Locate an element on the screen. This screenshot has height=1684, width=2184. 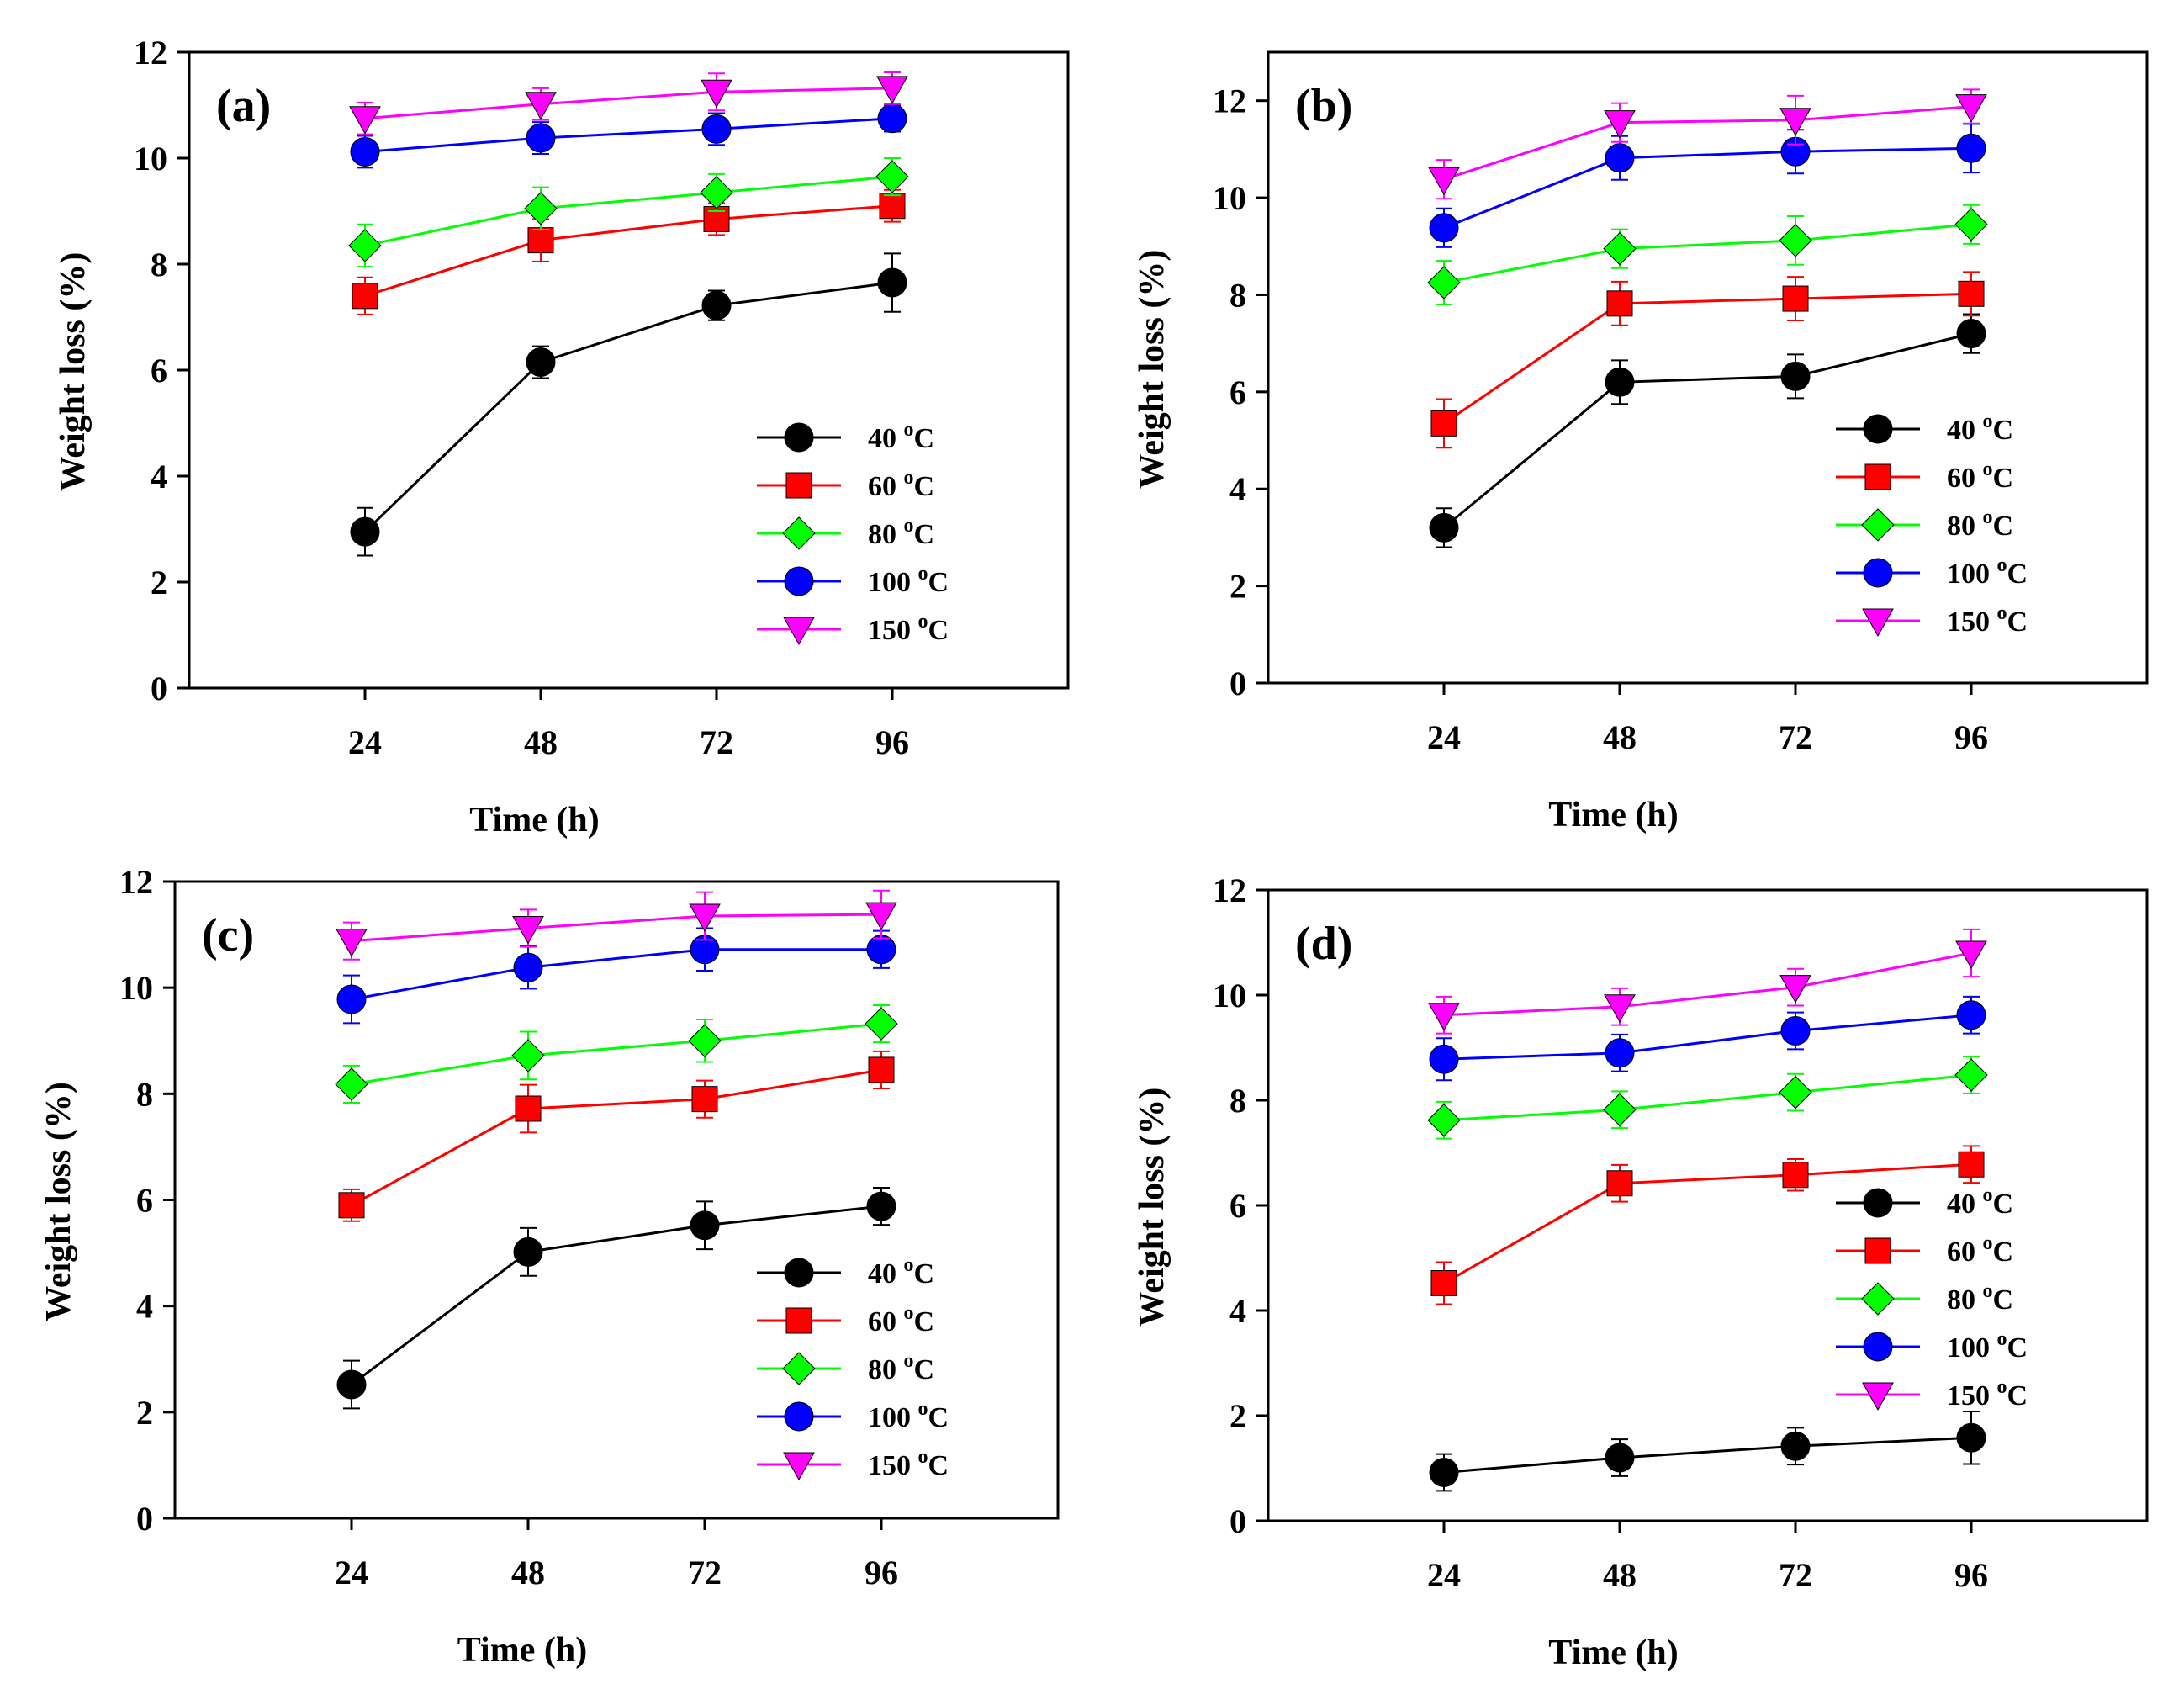
panel-a-y-tick-label: 0 is located at coordinates (159, 689).